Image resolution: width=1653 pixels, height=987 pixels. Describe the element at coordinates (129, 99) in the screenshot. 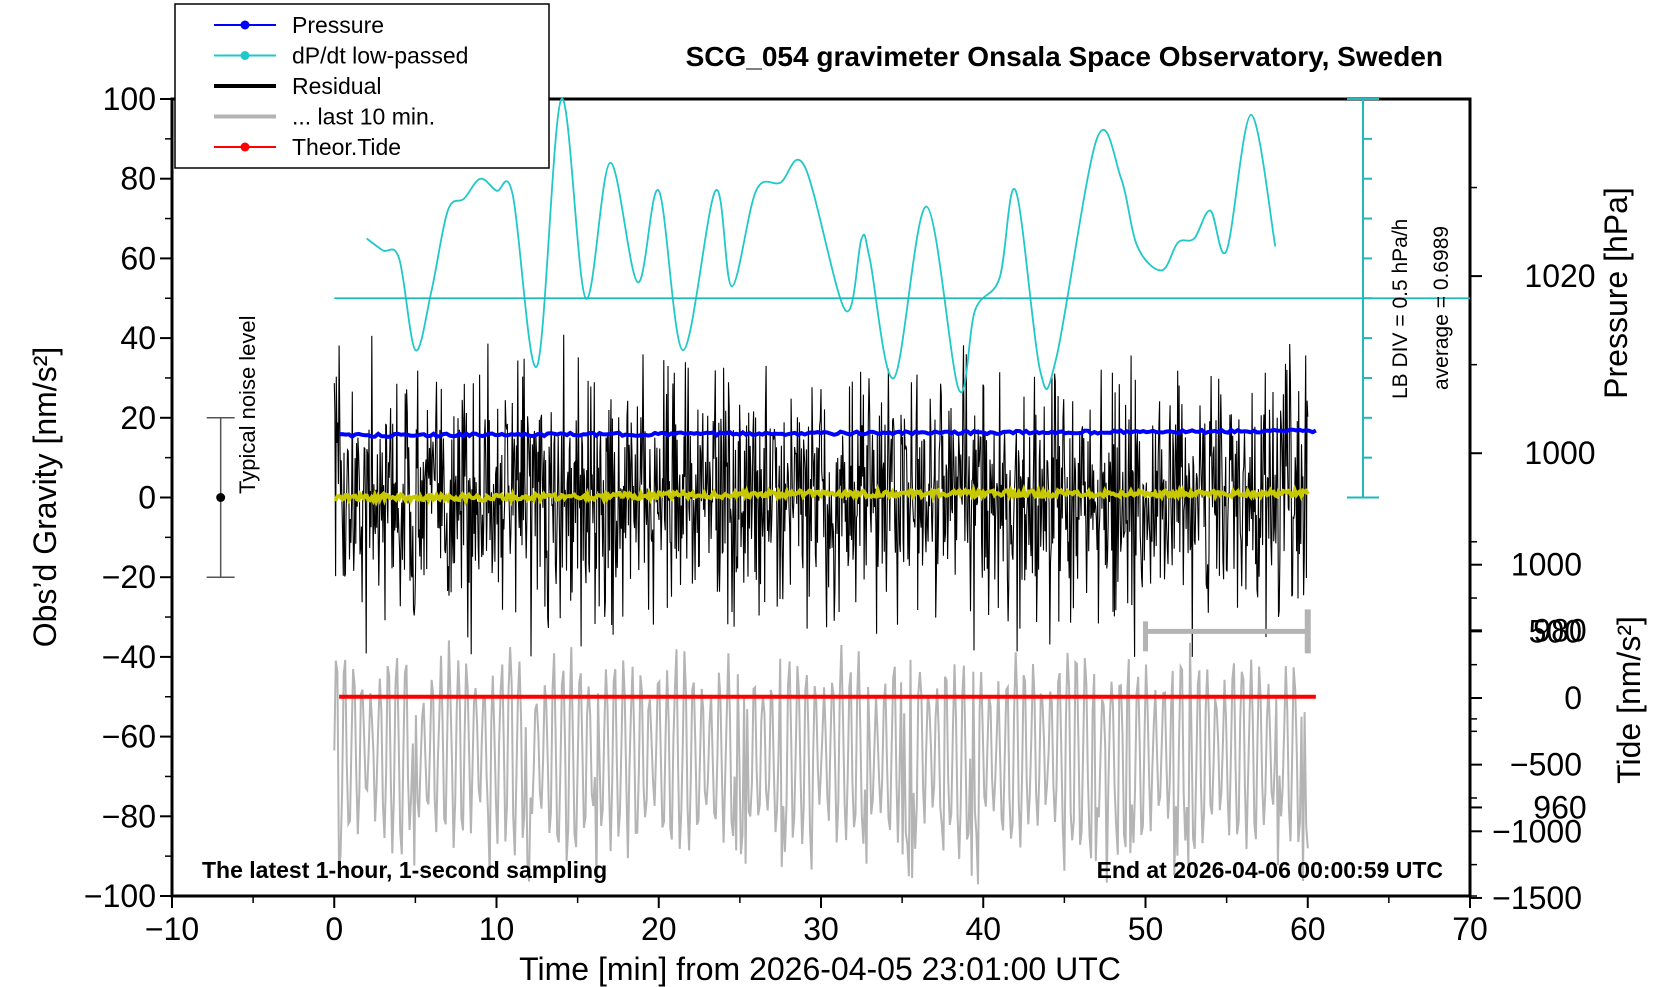

I see `y-tick-label: 100` at that location.